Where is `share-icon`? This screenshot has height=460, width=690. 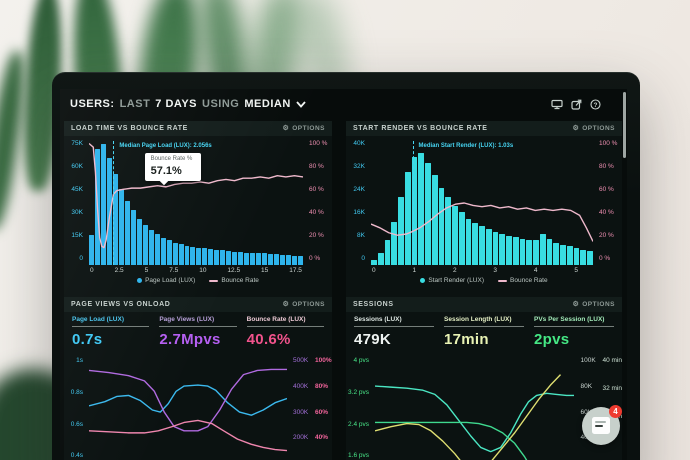 share-icon is located at coordinates (576, 104).